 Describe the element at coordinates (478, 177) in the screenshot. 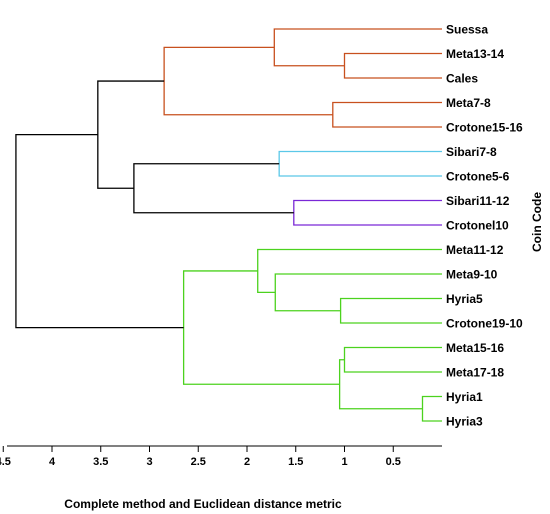

I see `leaf-label: Crotone5-6` at that location.